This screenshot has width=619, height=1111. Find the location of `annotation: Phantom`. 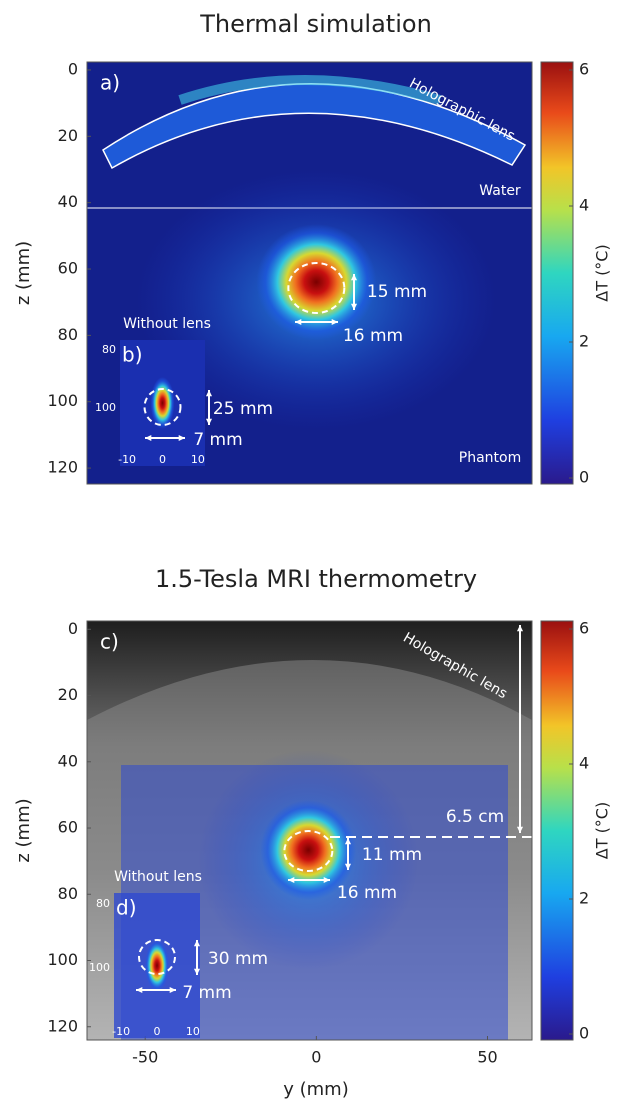

annotation: Phantom is located at coordinates (490, 458).